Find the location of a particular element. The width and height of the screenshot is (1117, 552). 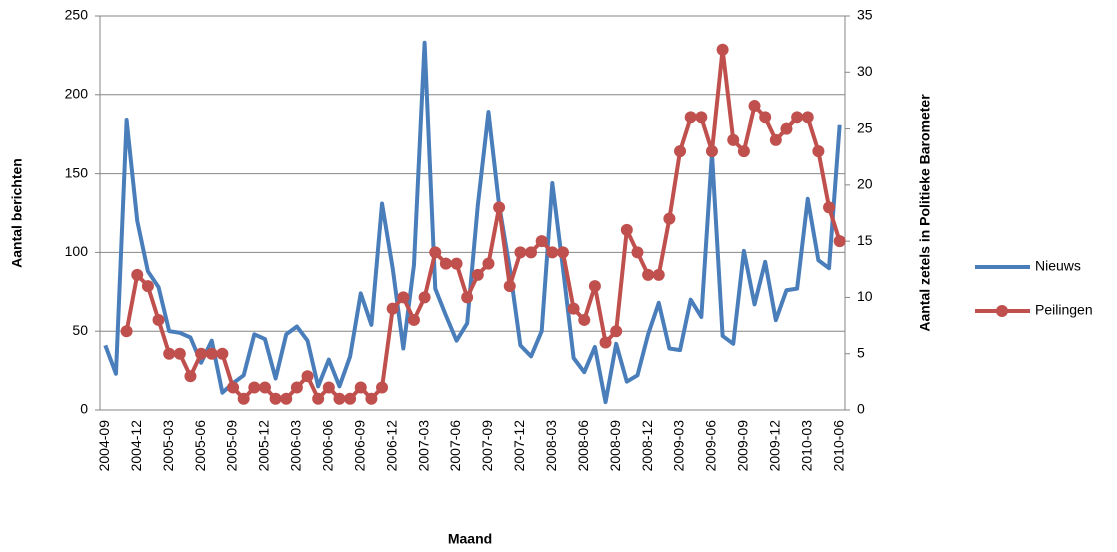

y2-tick-label: 15 is located at coordinates (865, 240).